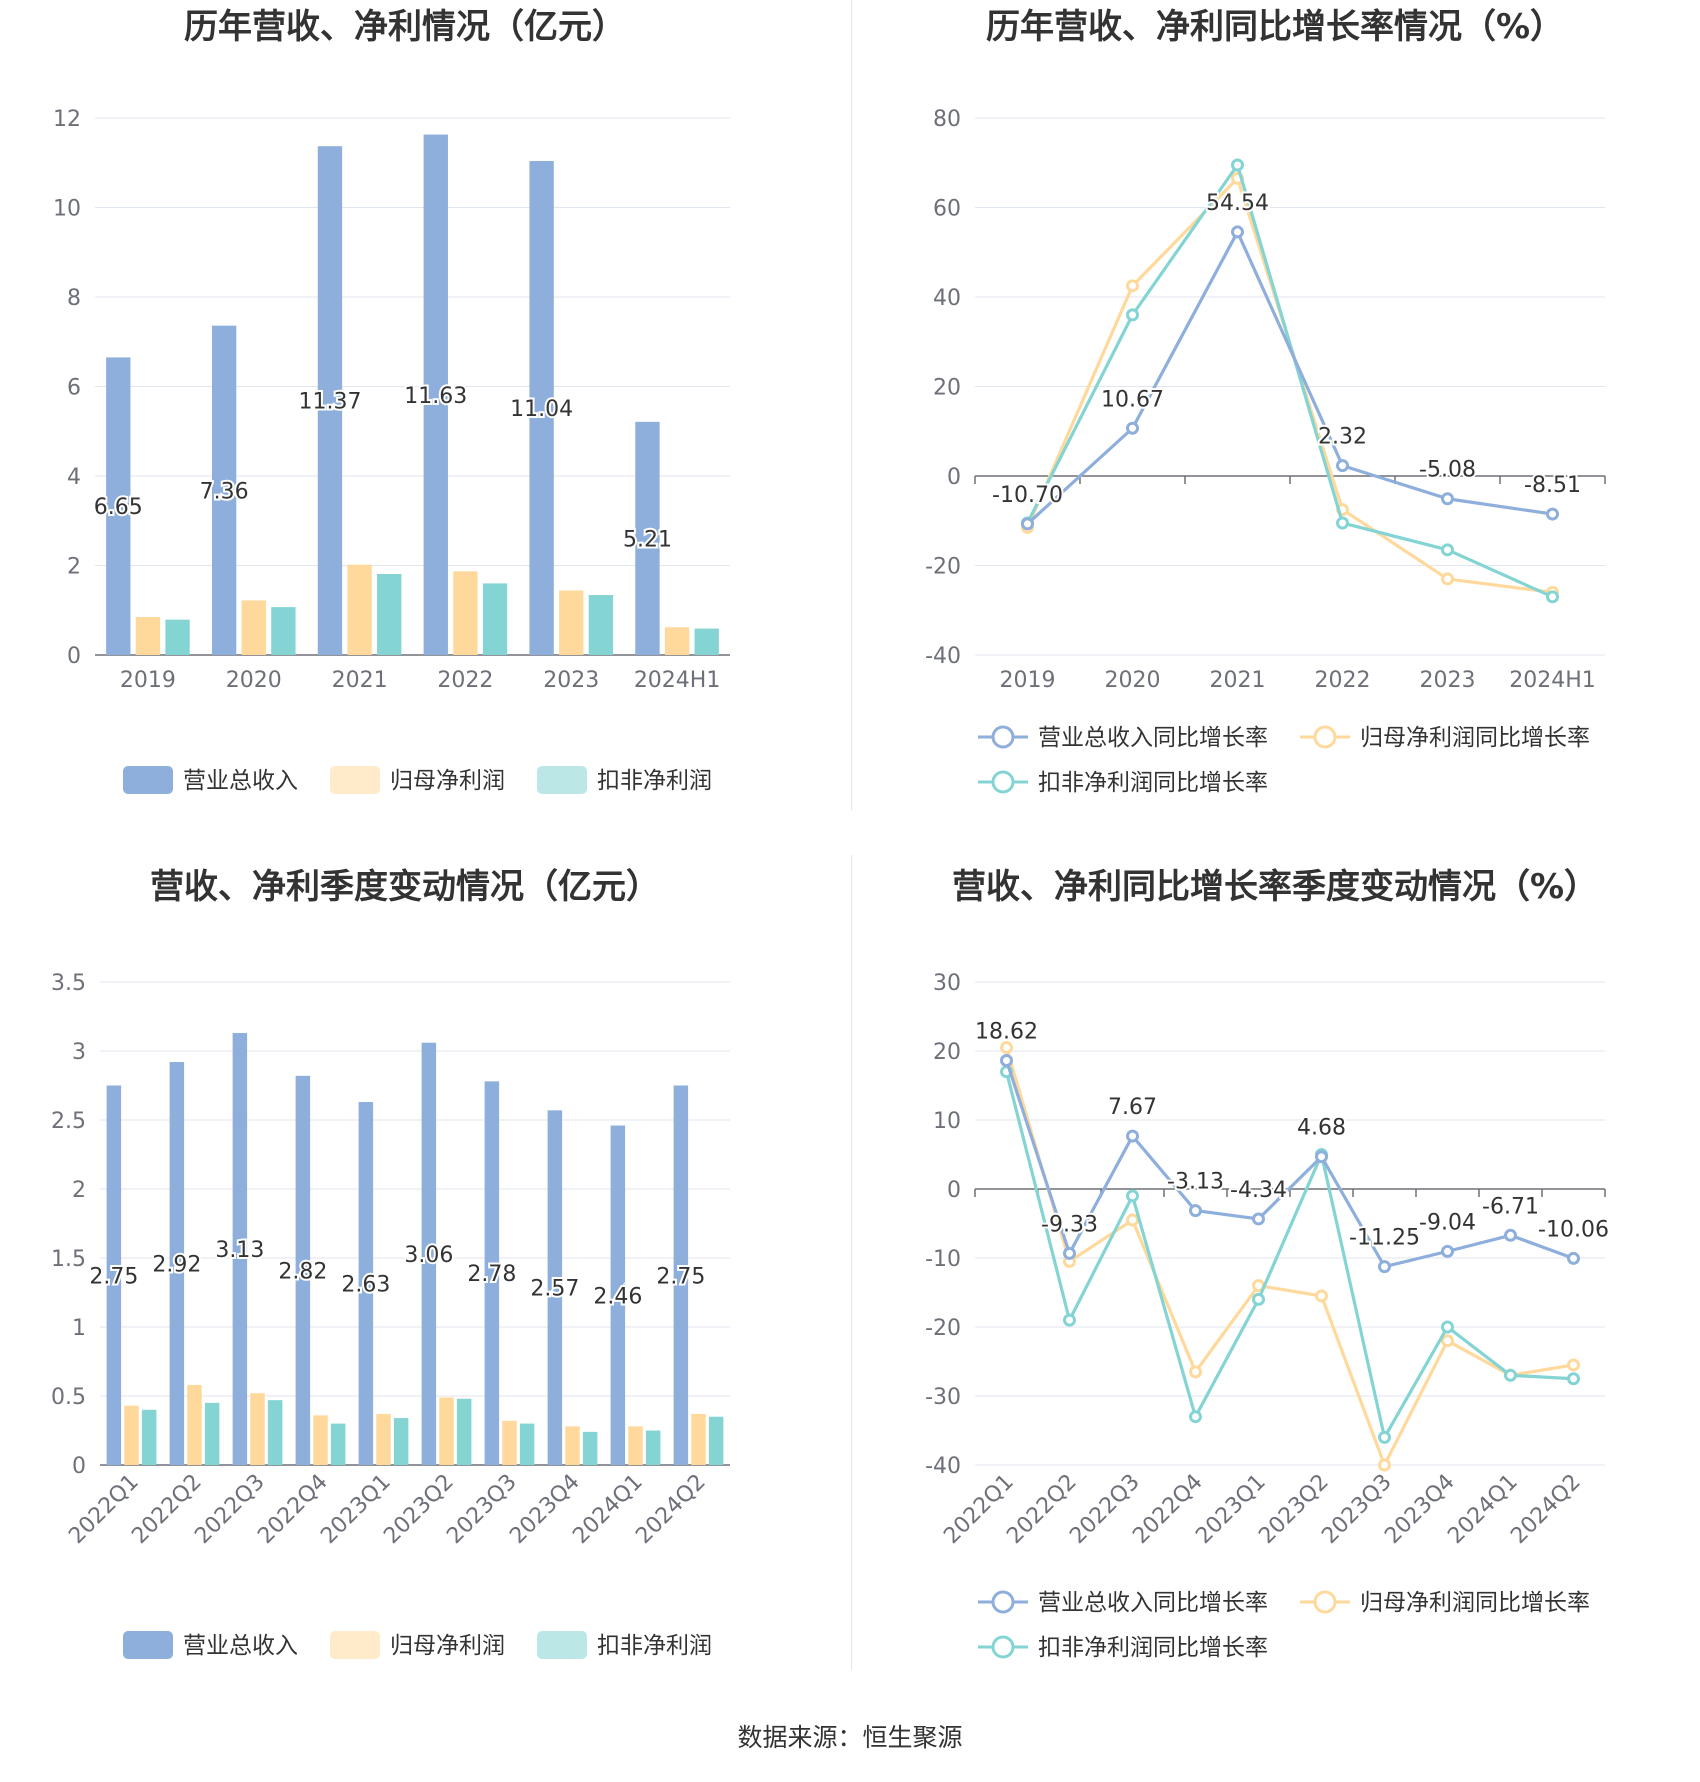 This screenshot has height=1782, width=1700. What do you see at coordinates (943, 1328) in the screenshot?
I see `y-tick-label: -20` at bounding box center [943, 1328].